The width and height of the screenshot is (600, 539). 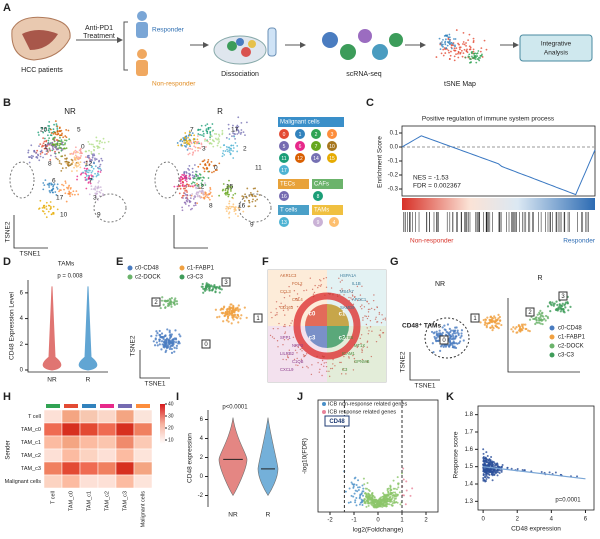 I want to click on label: 2, so click(x=202, y=458).